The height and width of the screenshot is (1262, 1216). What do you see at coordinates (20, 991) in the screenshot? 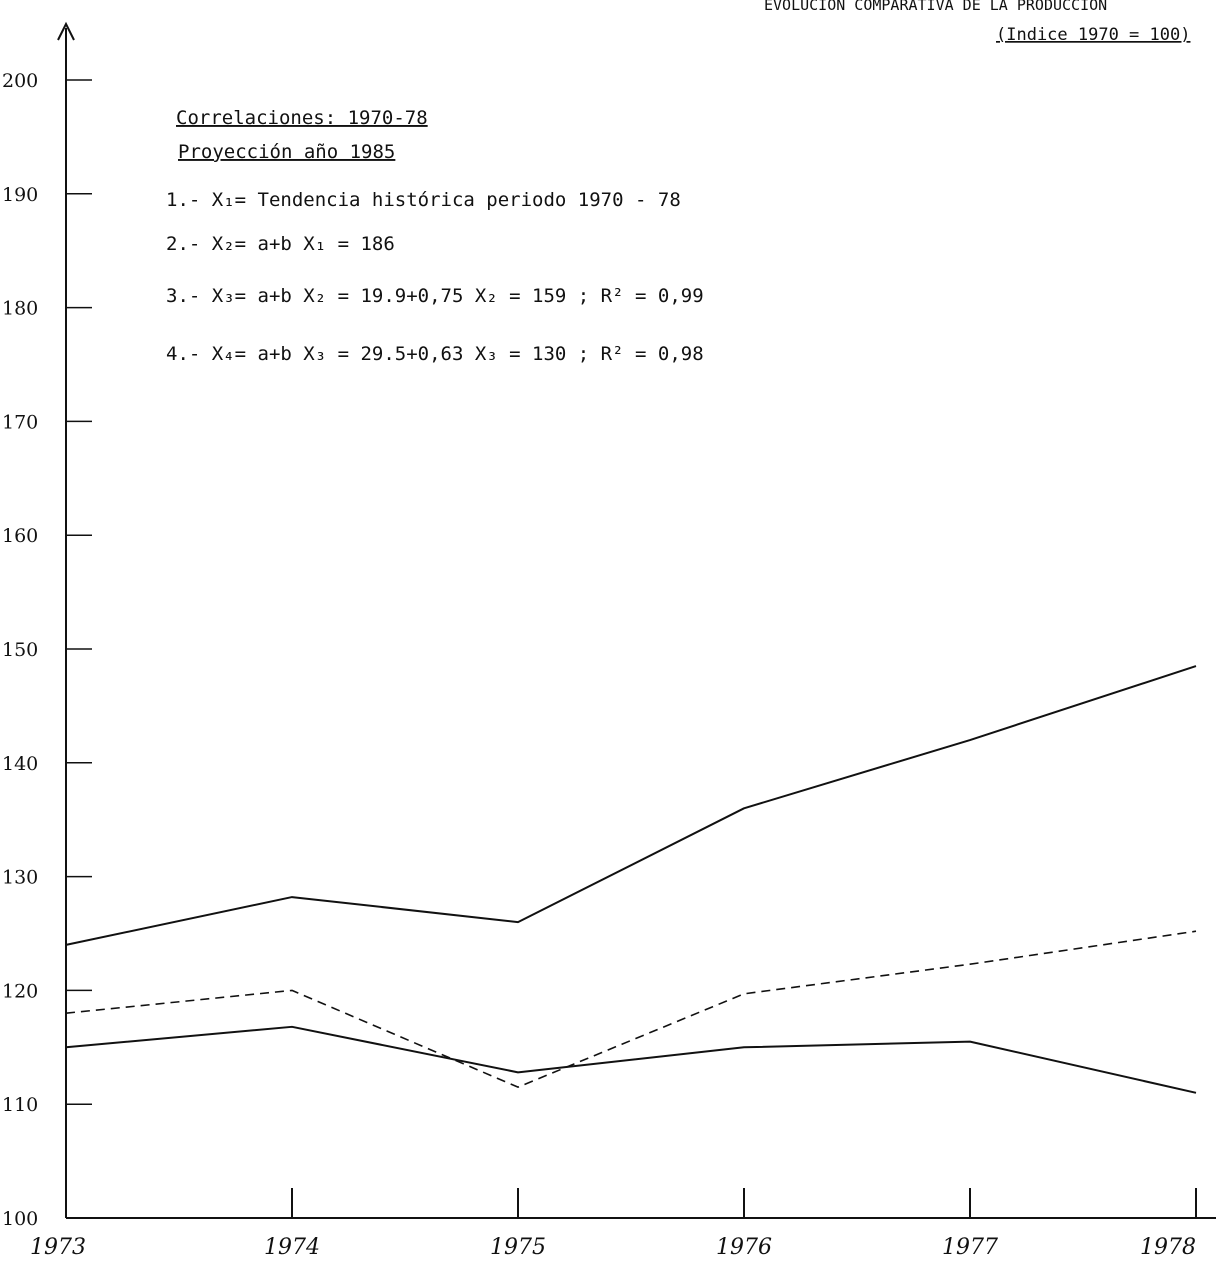
I see `y-tick-label: 120` at bounding box center [20, 991].